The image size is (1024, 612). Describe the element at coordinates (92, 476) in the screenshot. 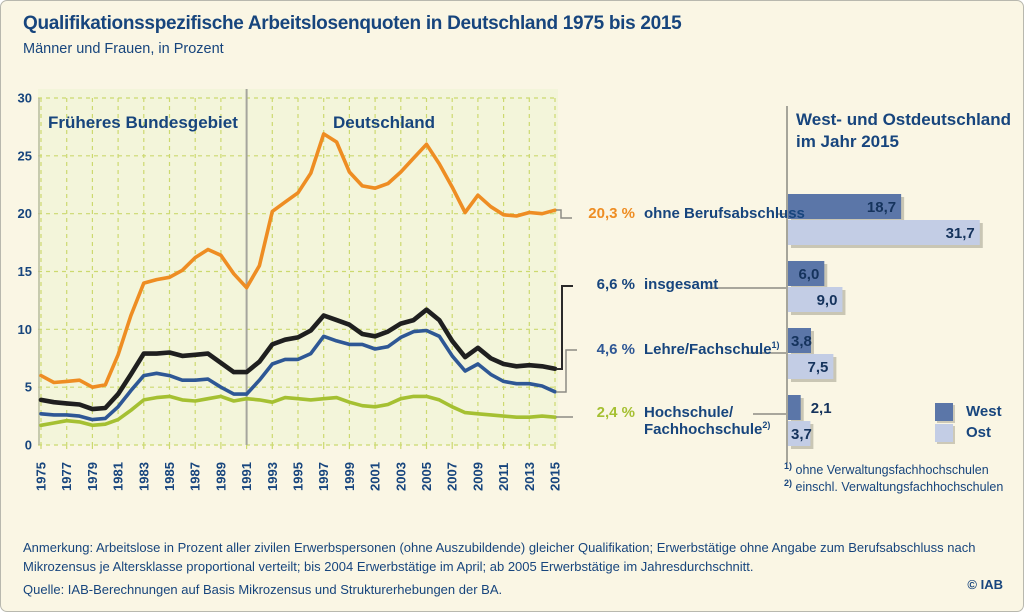

I see `svg-text: 1979` at that location.